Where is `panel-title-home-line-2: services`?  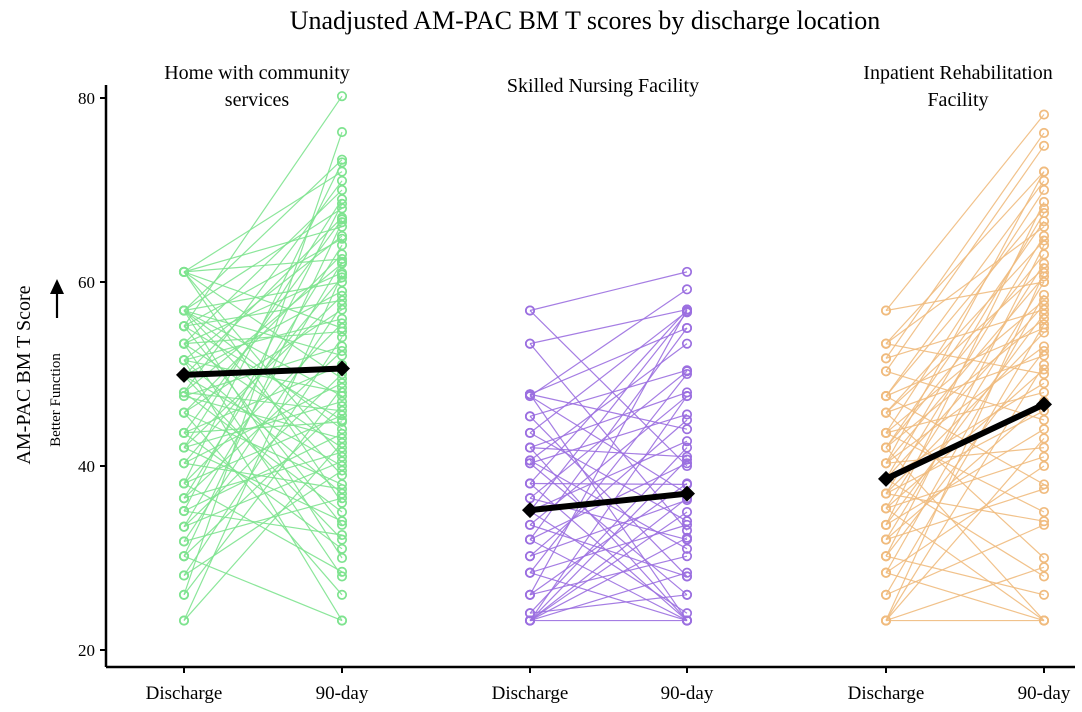 panel-title-home-line-2: services is located at coordinates (257, 100).